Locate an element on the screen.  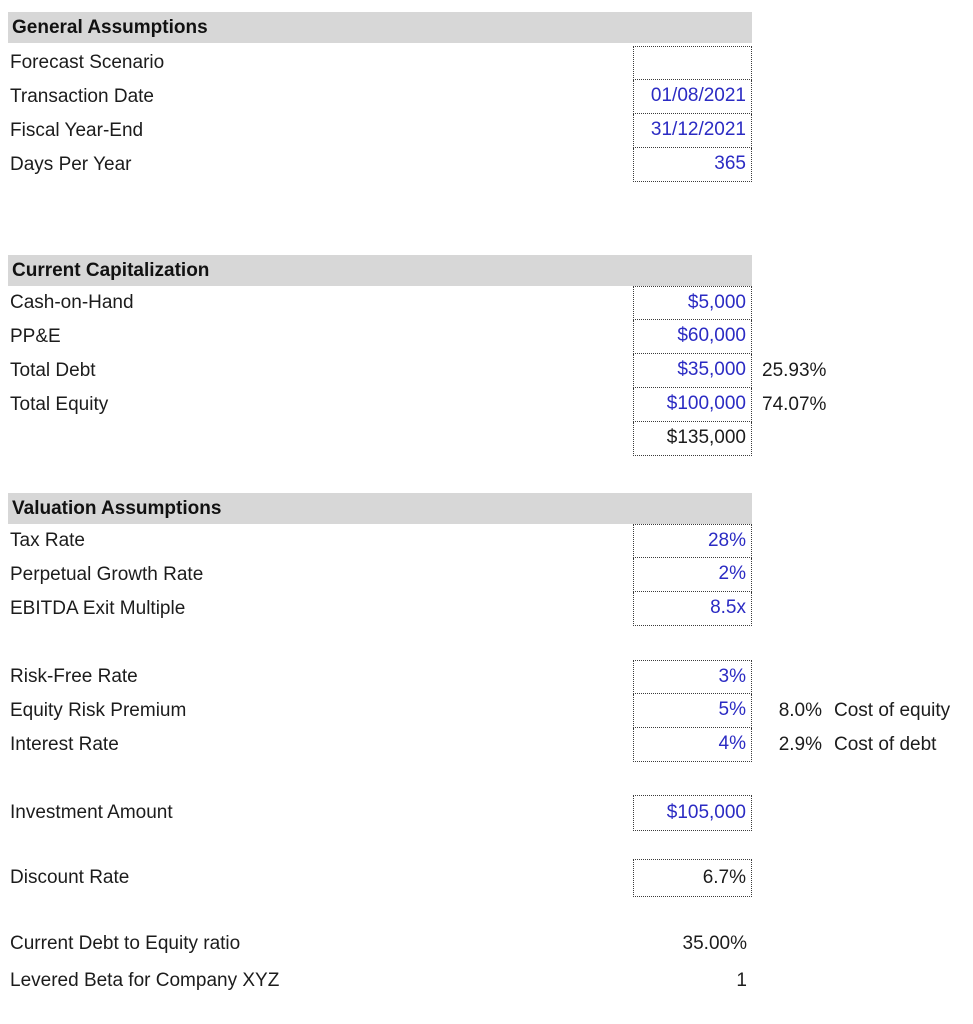
cost-of-equity-value: 8.0% is located at coordinates (800, 710).